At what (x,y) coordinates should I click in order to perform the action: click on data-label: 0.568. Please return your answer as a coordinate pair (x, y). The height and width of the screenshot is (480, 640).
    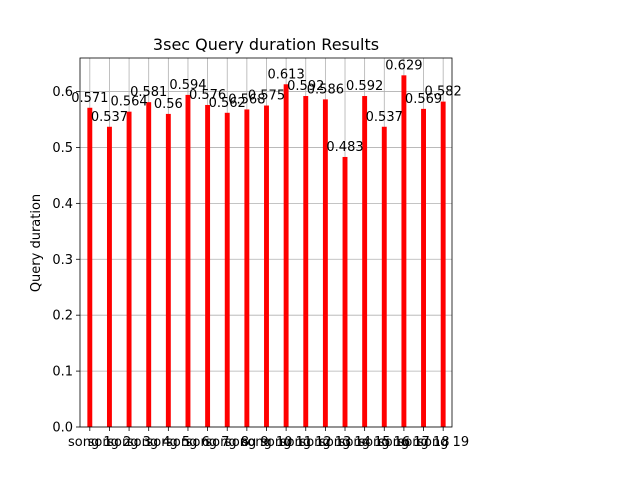
    Looking at the image, I should click on (246, 99).